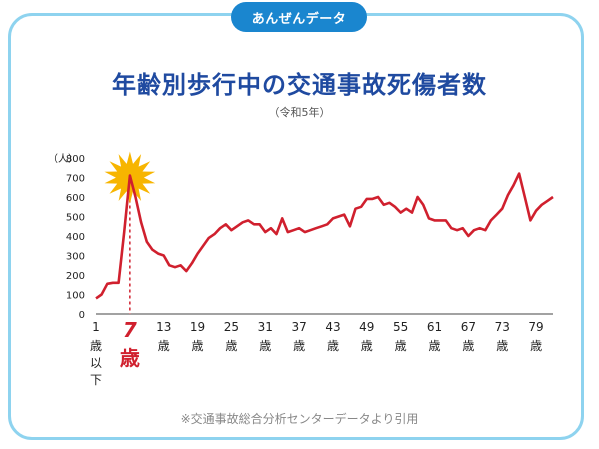  I want to click on x-tick-label: 67, so click(468, 327).